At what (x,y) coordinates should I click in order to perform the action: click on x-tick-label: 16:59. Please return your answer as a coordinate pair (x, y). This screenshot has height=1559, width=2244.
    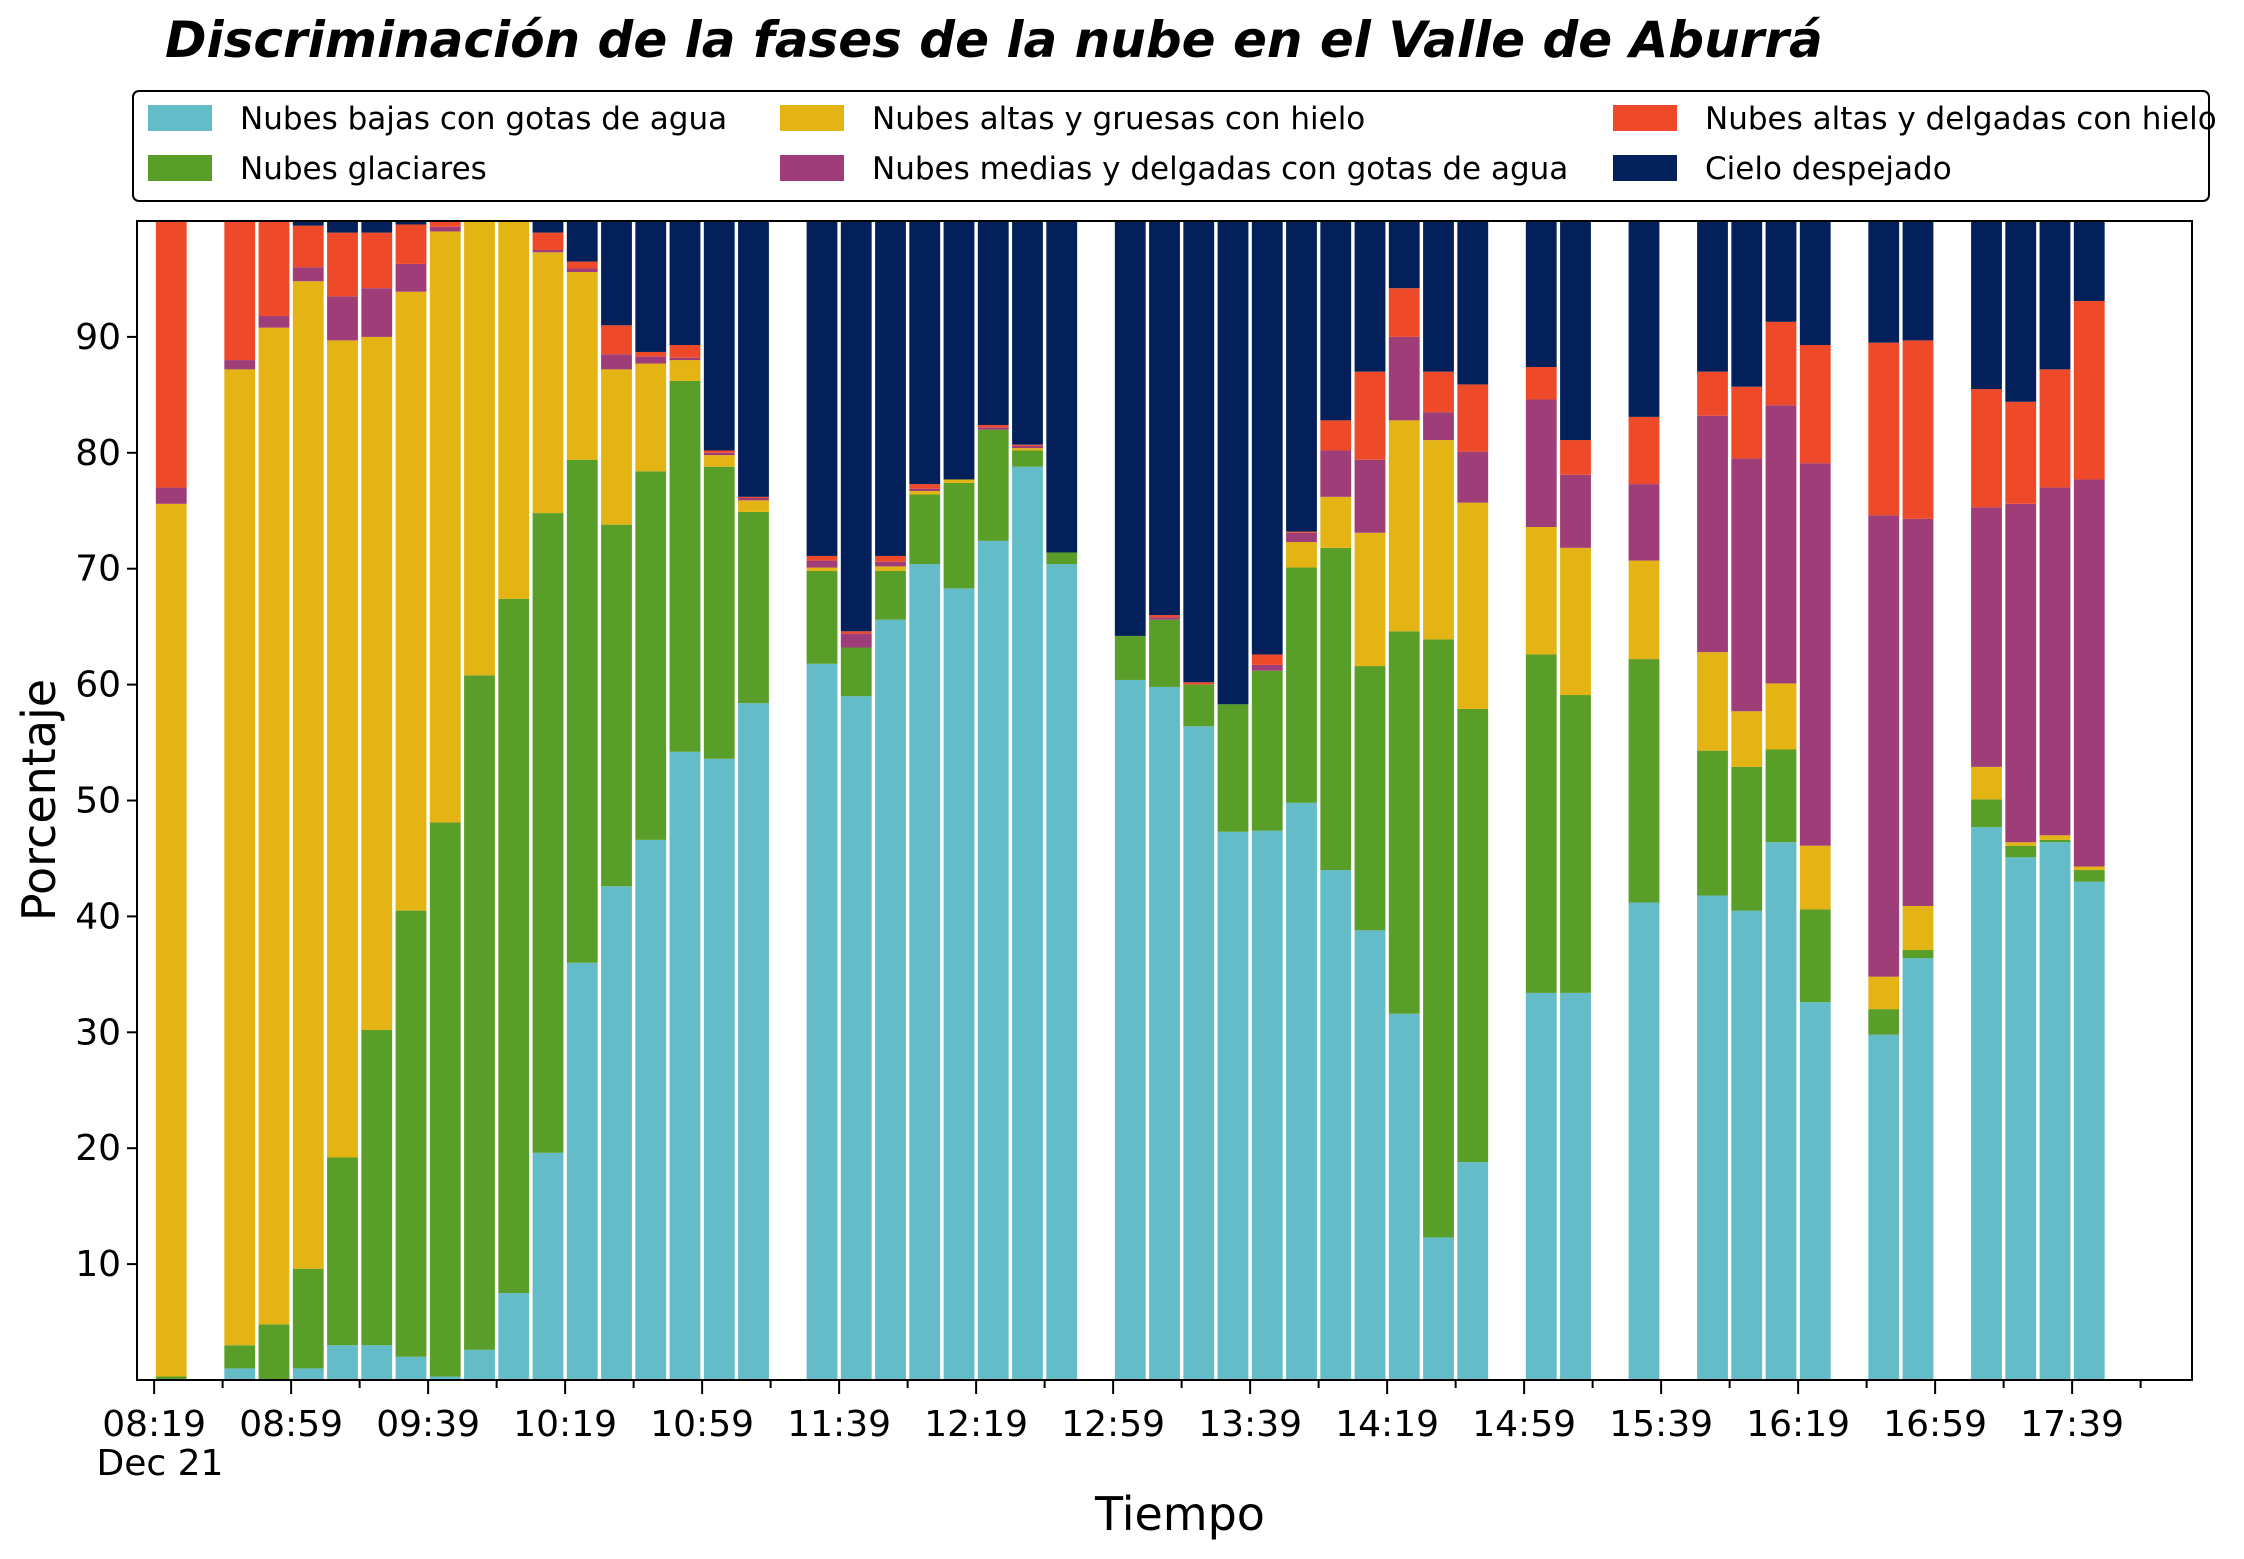
    Looking at the image, I should click on (1935, 1424).